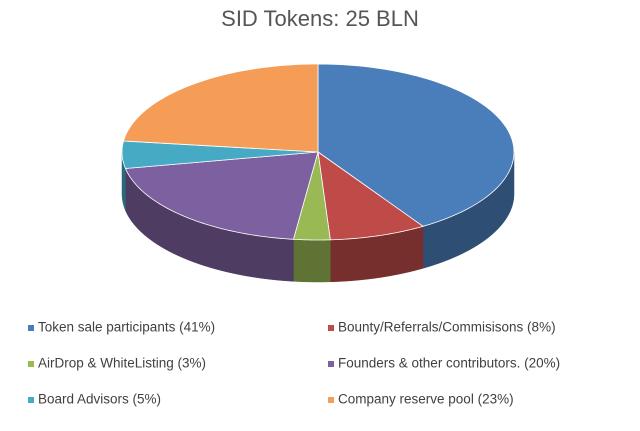  Describe the element at coordinates (447, 327) in the screenshot. I see `legend-label: Bounty/Referrals/Commisisons (8%)` at that location.